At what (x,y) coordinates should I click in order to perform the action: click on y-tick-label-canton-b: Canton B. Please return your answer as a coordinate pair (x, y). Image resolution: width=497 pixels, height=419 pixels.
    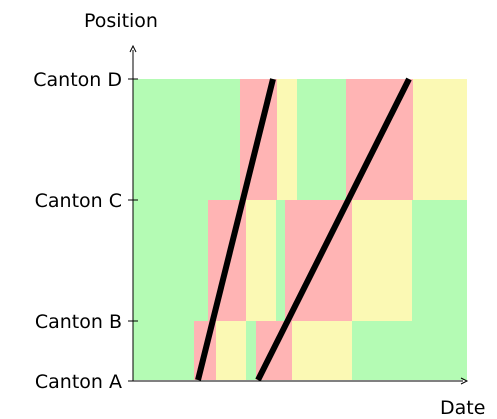
    Looking at the image, I should click on (78, 322).